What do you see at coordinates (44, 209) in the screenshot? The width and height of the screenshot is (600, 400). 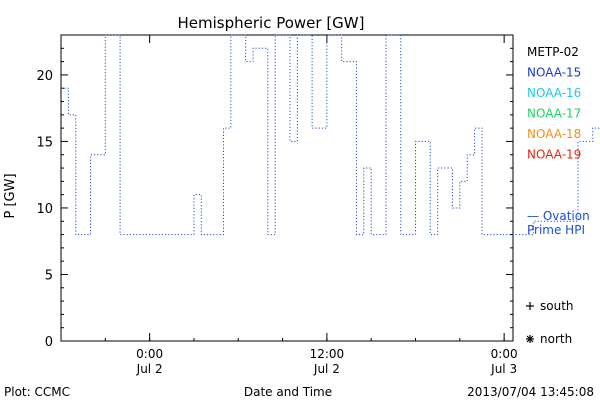 I see `y-tick-label: 10` at bounding box center [44, 209].